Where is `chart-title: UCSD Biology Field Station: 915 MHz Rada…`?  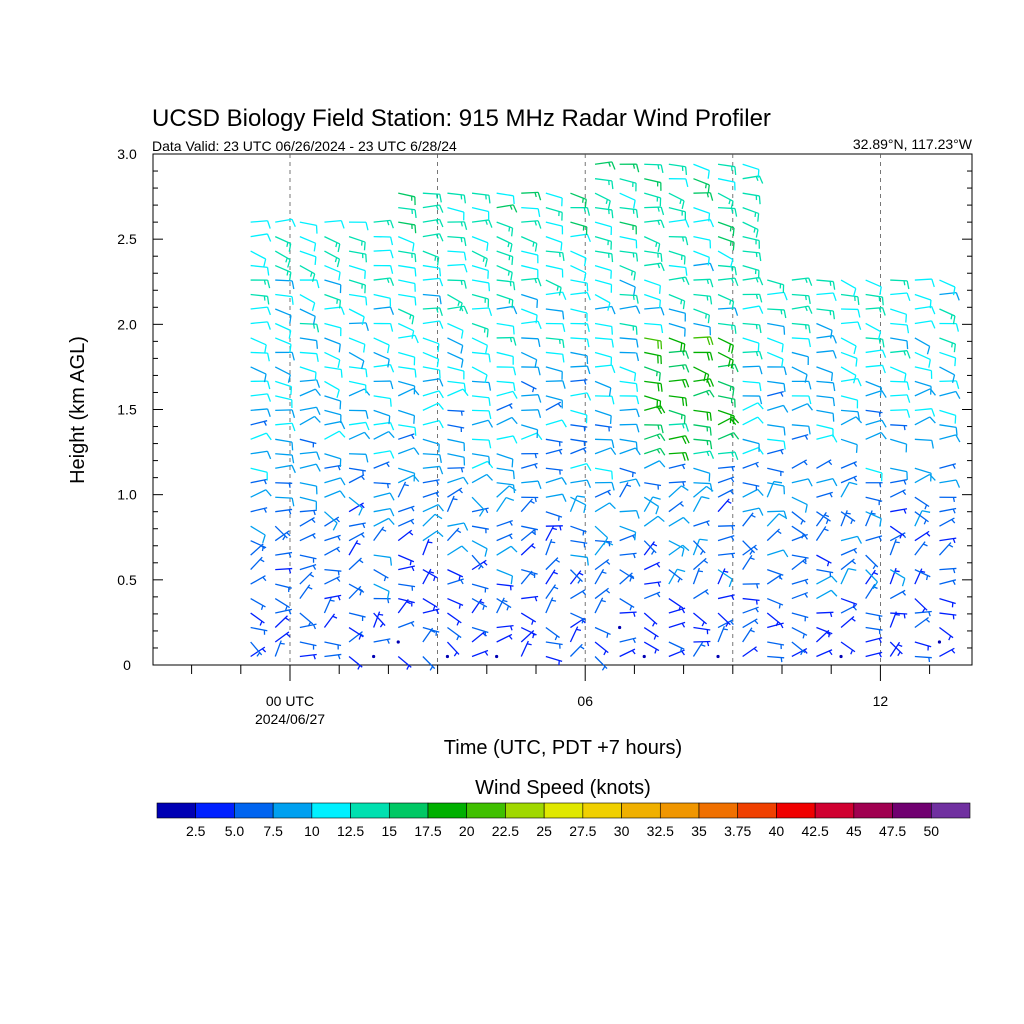 chart-title: UCSD Biology Field Station: 915 MHz Rada… is located at coordinates (461, 118).